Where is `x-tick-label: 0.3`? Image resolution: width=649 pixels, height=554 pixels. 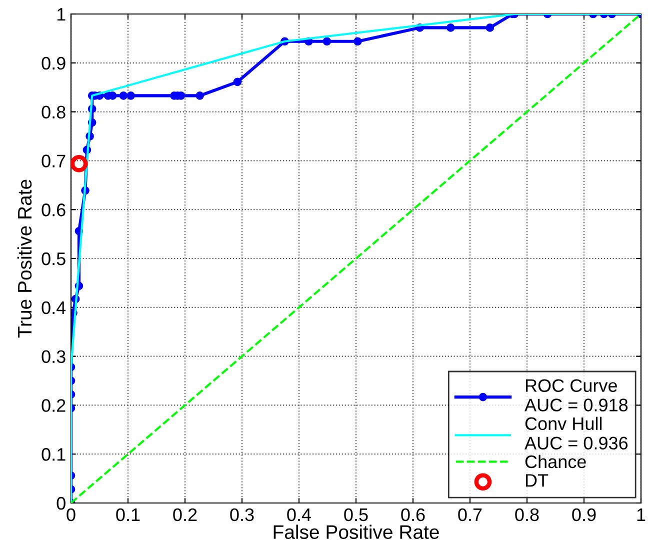
x-tick-label: 0.3 is located at coordinates (242, 515).